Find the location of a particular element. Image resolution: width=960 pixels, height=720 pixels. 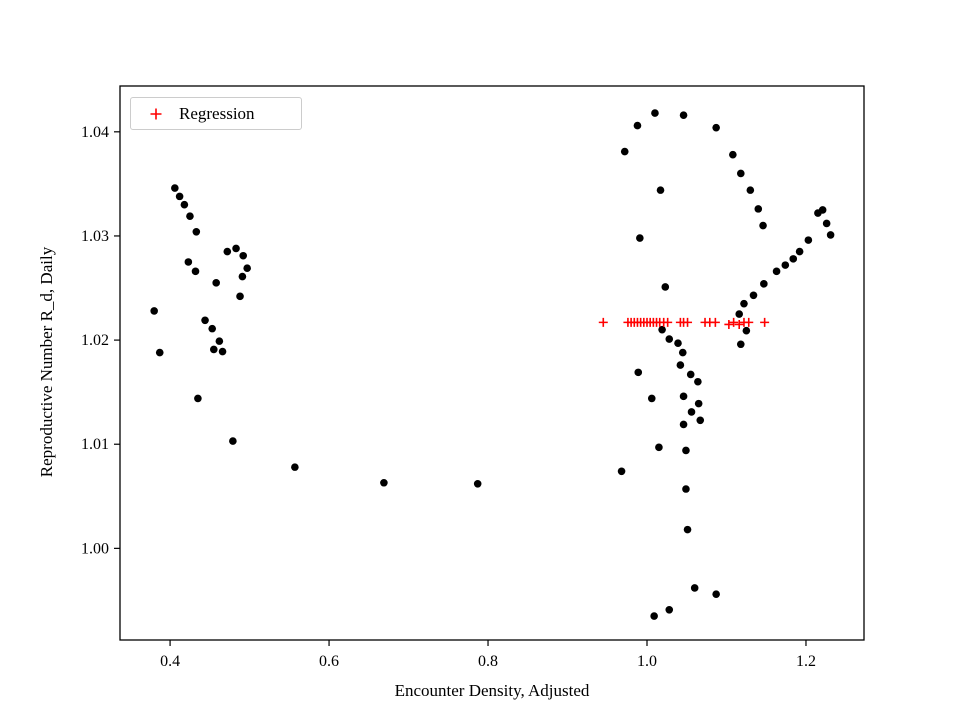

x-tick-label: 0.6 is located at coordinates (329, 661).